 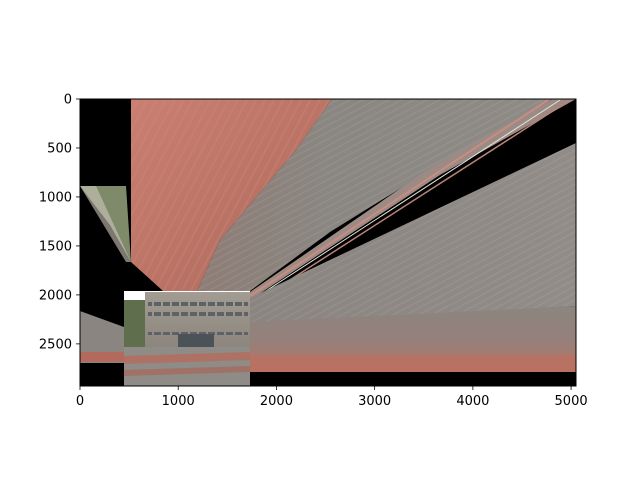 What do you see at coordinates (102, 337) in the screenshot?
I see `lower-left-wedge` at bounding box center [102, 337].